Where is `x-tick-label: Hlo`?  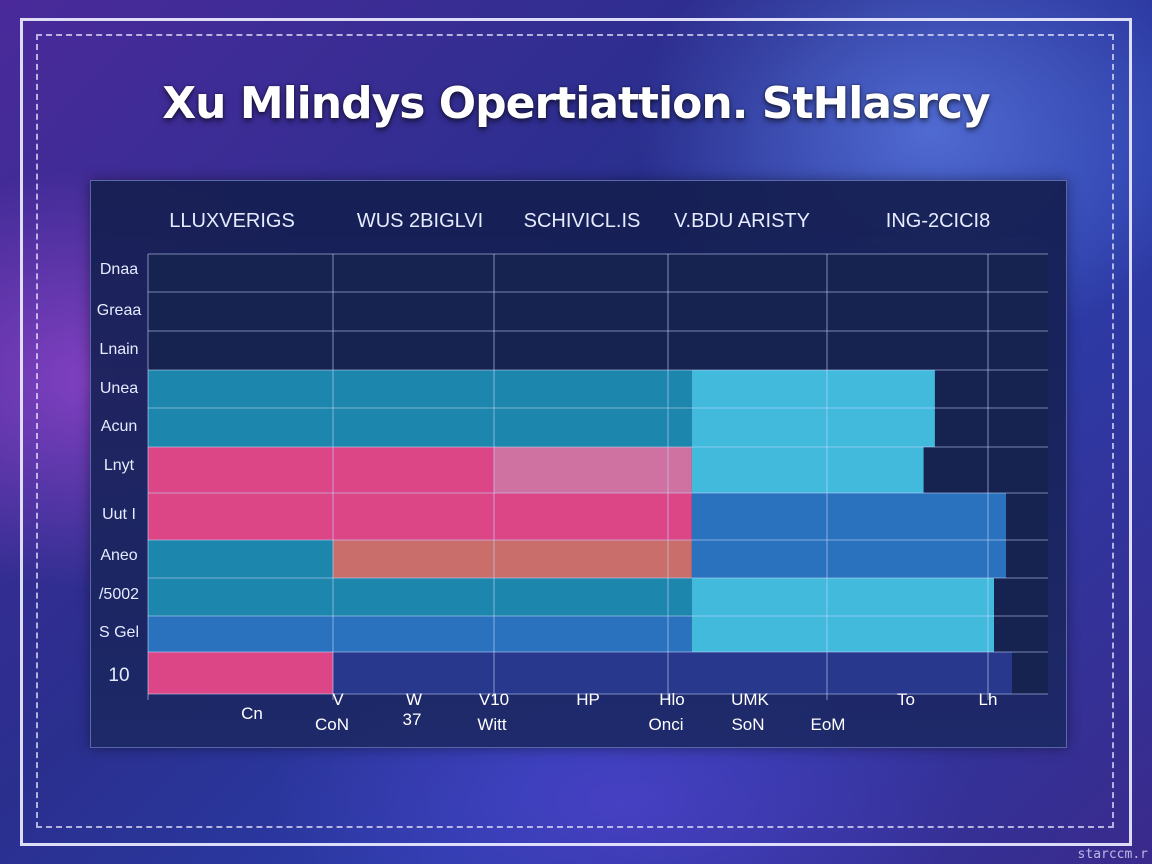 x-tick-label: Hlo is located at coordinates (672, 699).